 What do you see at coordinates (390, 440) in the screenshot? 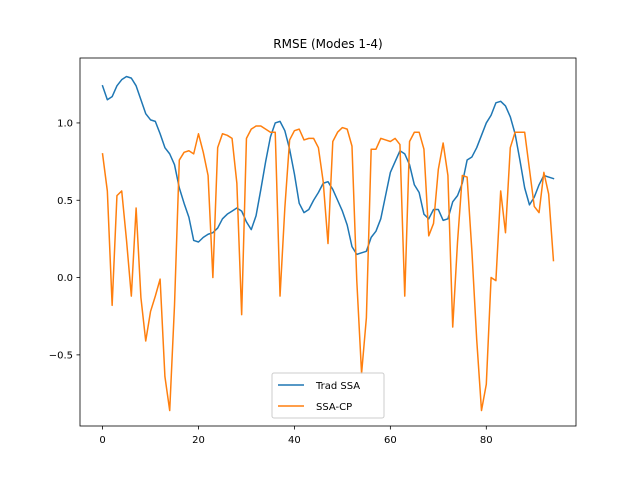
I see `x-tick-label: 60` at bounding box center [390, 440].